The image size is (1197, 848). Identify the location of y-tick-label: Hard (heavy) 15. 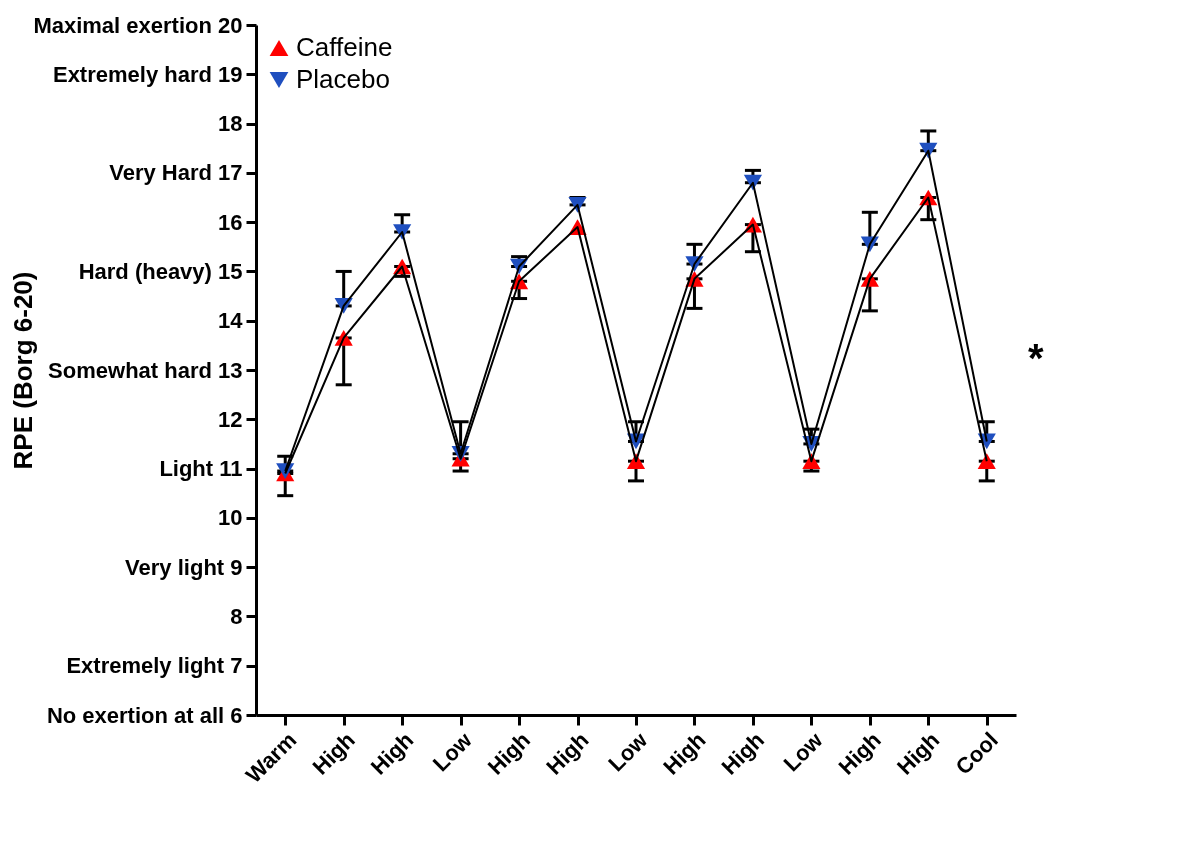
(160, 271).